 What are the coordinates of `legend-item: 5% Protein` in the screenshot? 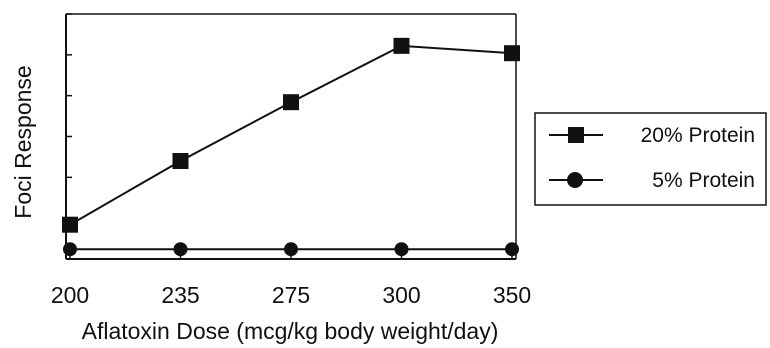 It's located at (652, 180).